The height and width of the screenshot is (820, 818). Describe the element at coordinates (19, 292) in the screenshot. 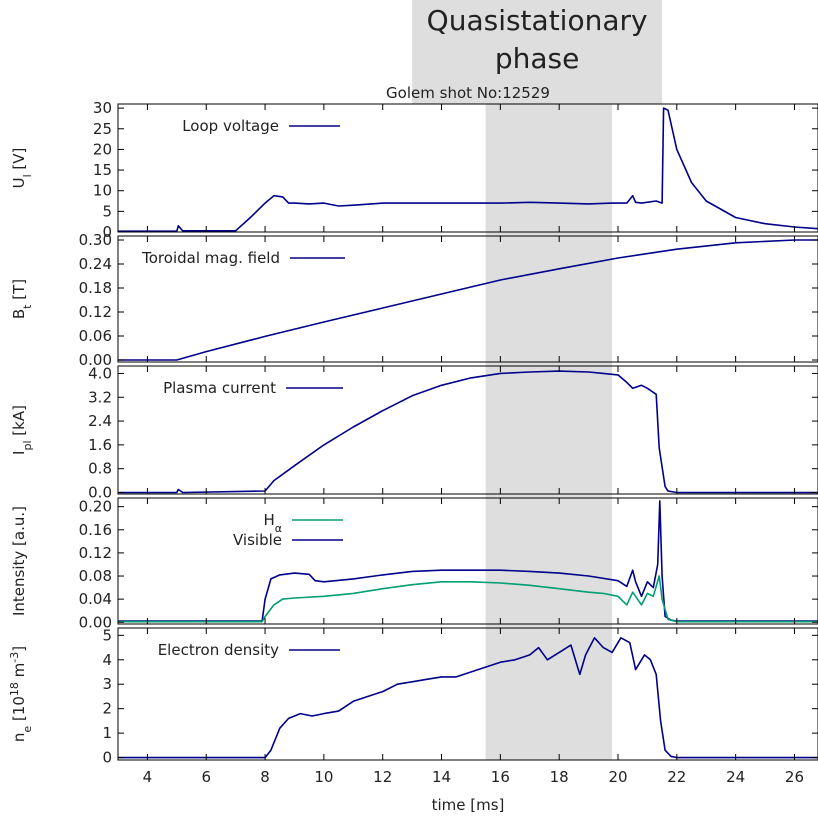

I see `y-axis-label-unit: [T]` at that location.